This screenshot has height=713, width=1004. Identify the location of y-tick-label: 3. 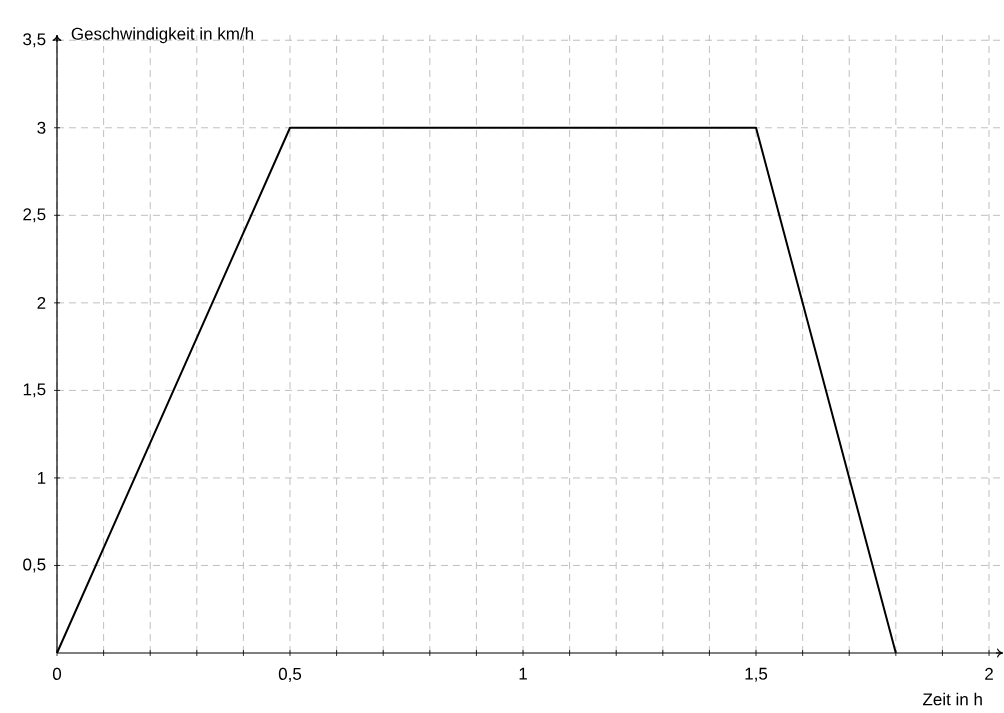
(41, 127).